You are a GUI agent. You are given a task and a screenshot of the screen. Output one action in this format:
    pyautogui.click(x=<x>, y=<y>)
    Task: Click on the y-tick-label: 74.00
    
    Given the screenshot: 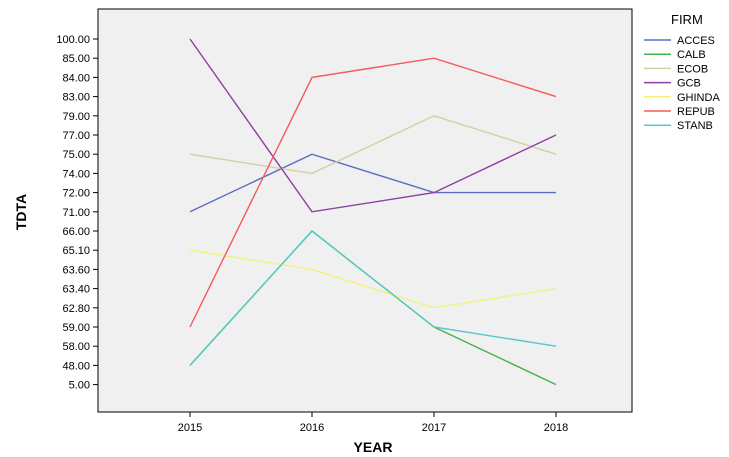 What is the action you would take?
    pyautogui.click(x=76, y=174)
    